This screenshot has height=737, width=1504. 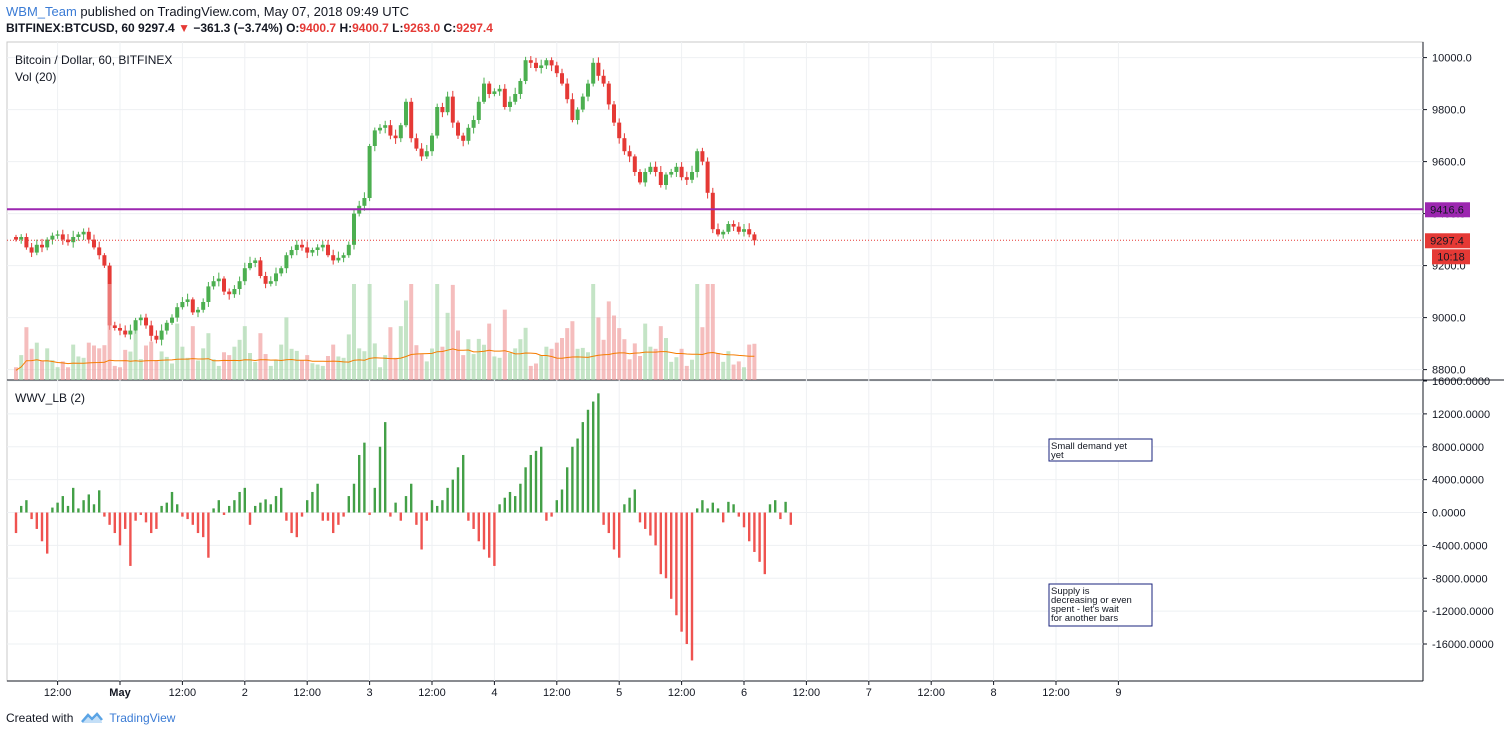 What do you see at coordinates (184, 28) in the screenshot?
I see `down-arrow-icon: ▼` at bounding box center [184, 28].